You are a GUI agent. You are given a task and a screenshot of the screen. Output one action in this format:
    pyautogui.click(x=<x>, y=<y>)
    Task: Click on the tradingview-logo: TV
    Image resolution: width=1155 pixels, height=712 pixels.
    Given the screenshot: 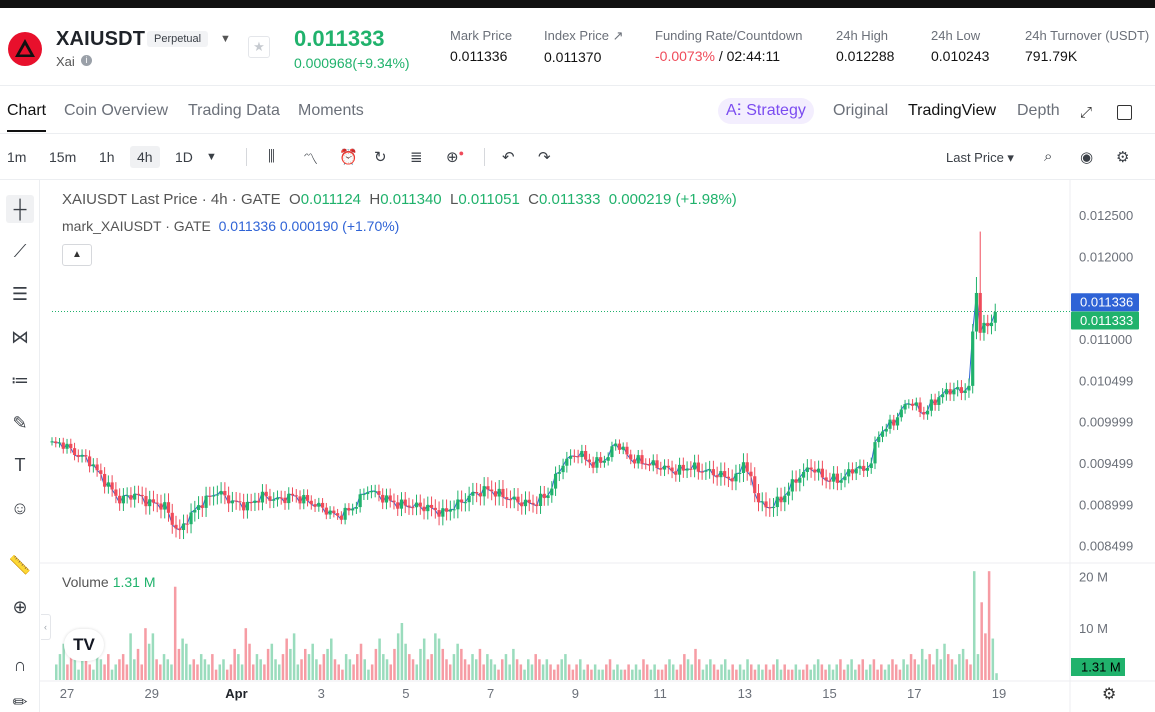 What is the action you would take?
    pyautogui.click(x=84, y=645)
    